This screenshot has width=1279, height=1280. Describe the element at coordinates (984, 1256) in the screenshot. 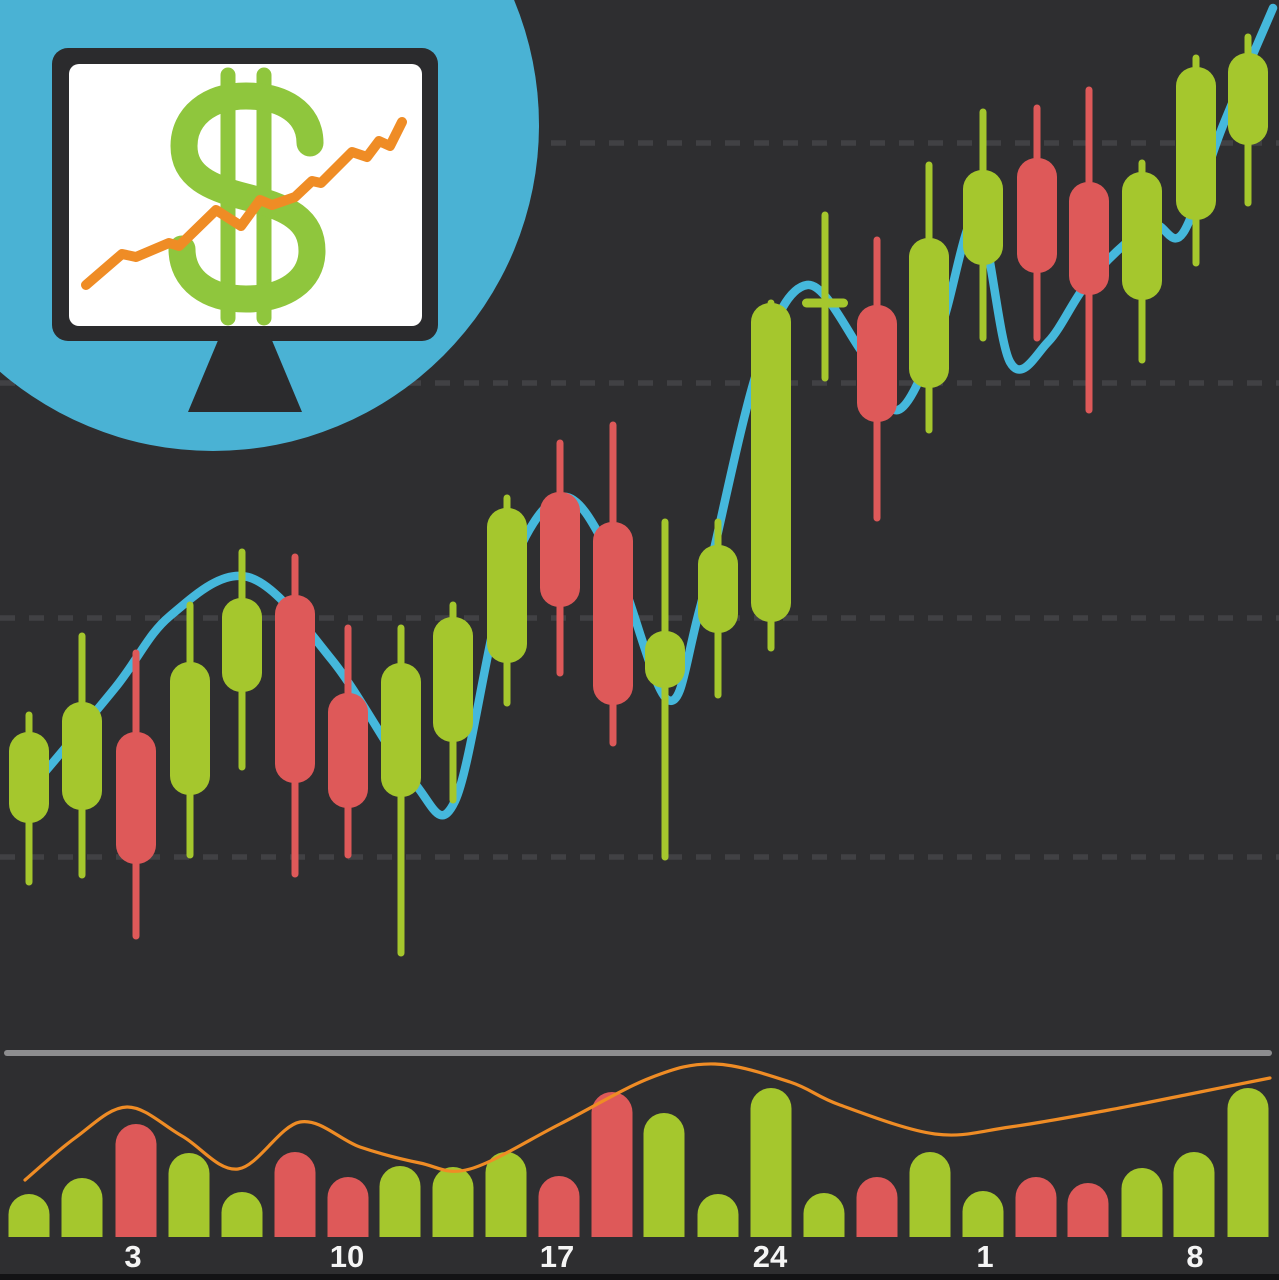

I see `x-axis-label: 1` at that location.